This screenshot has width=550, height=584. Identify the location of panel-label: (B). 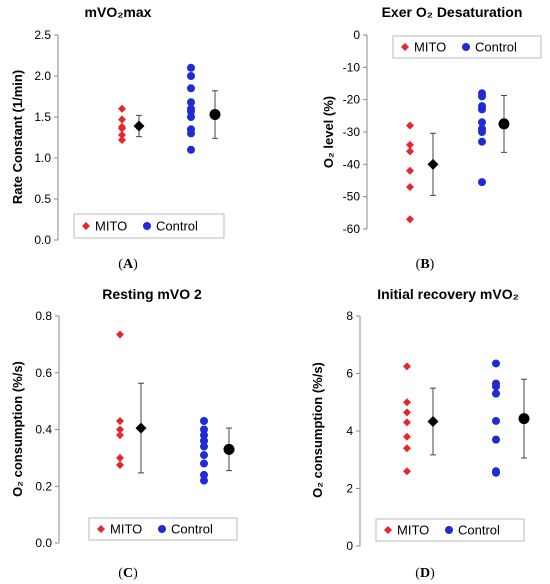
(425, 264).